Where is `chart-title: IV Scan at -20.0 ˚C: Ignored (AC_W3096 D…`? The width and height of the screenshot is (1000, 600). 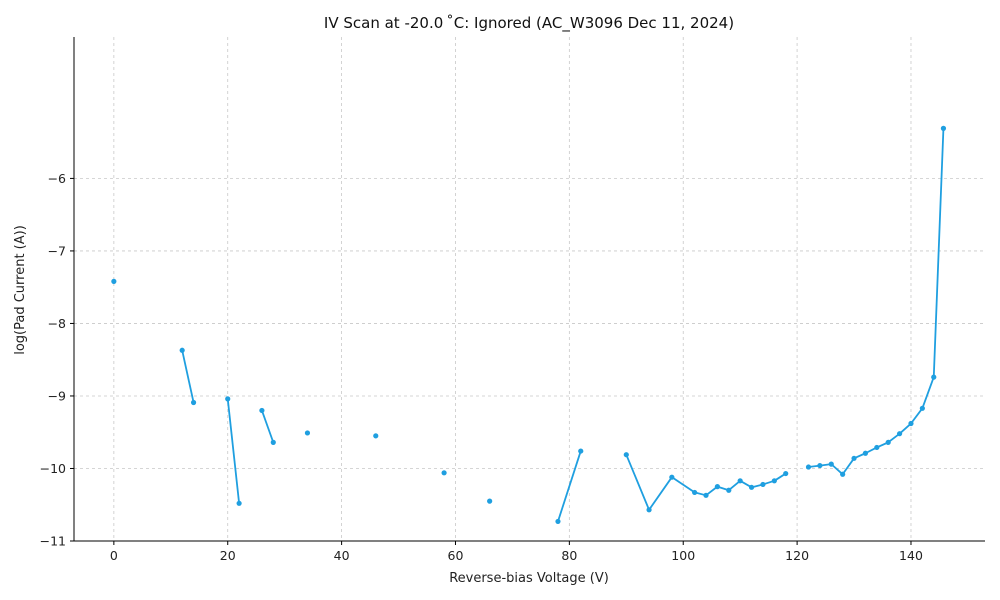
chart-title: IV Scan at -20.0 ˚C: Ignored (AC_W3096 D… is located at coordinates (529, 23).